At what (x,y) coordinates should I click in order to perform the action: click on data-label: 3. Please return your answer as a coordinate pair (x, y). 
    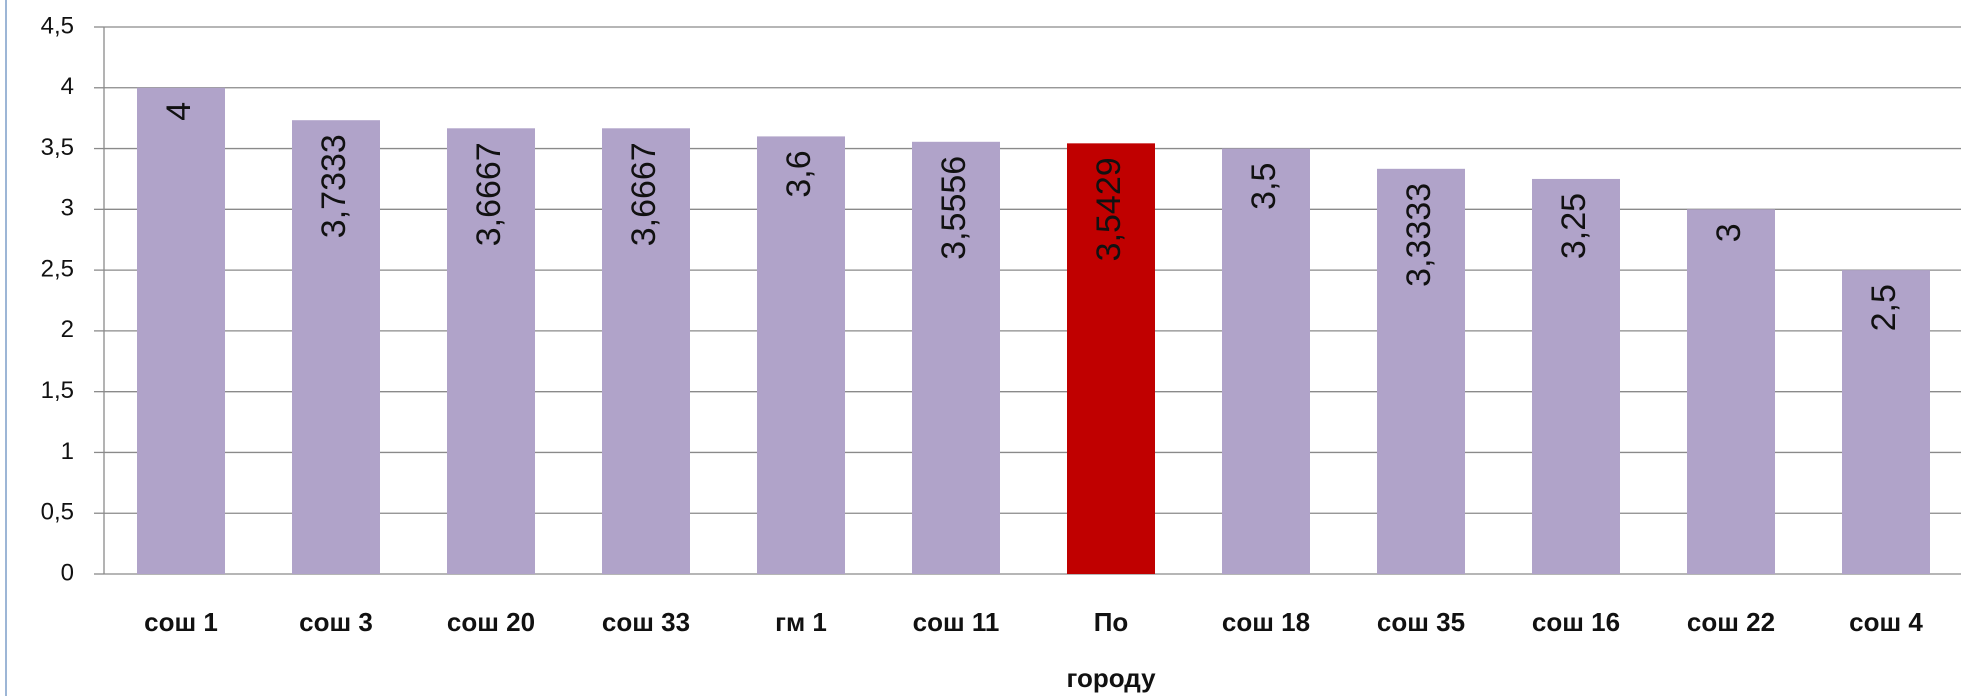
    Looking at the image, I should click on (1729, 232).